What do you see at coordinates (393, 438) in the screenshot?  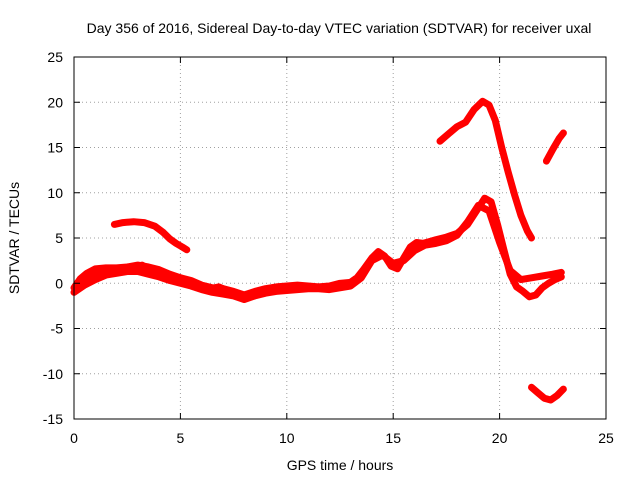 I see `x-tick-label: 15` at bounding box center [393, 438].